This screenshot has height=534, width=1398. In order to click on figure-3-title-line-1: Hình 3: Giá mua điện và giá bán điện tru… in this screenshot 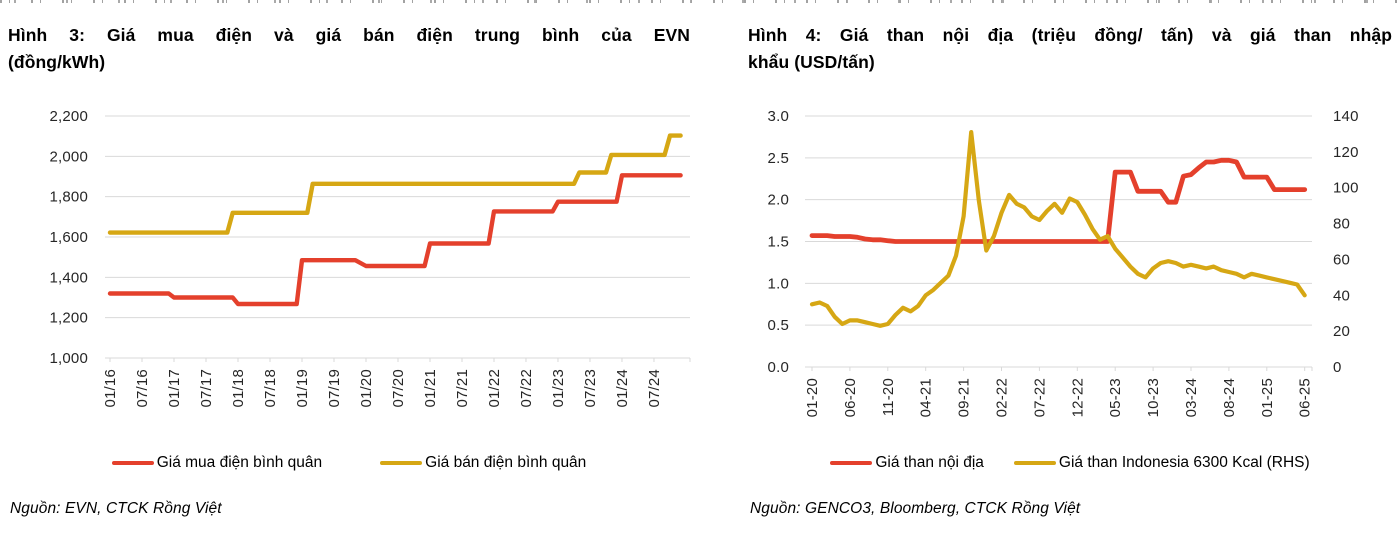, I will do `click(349, 35)`.